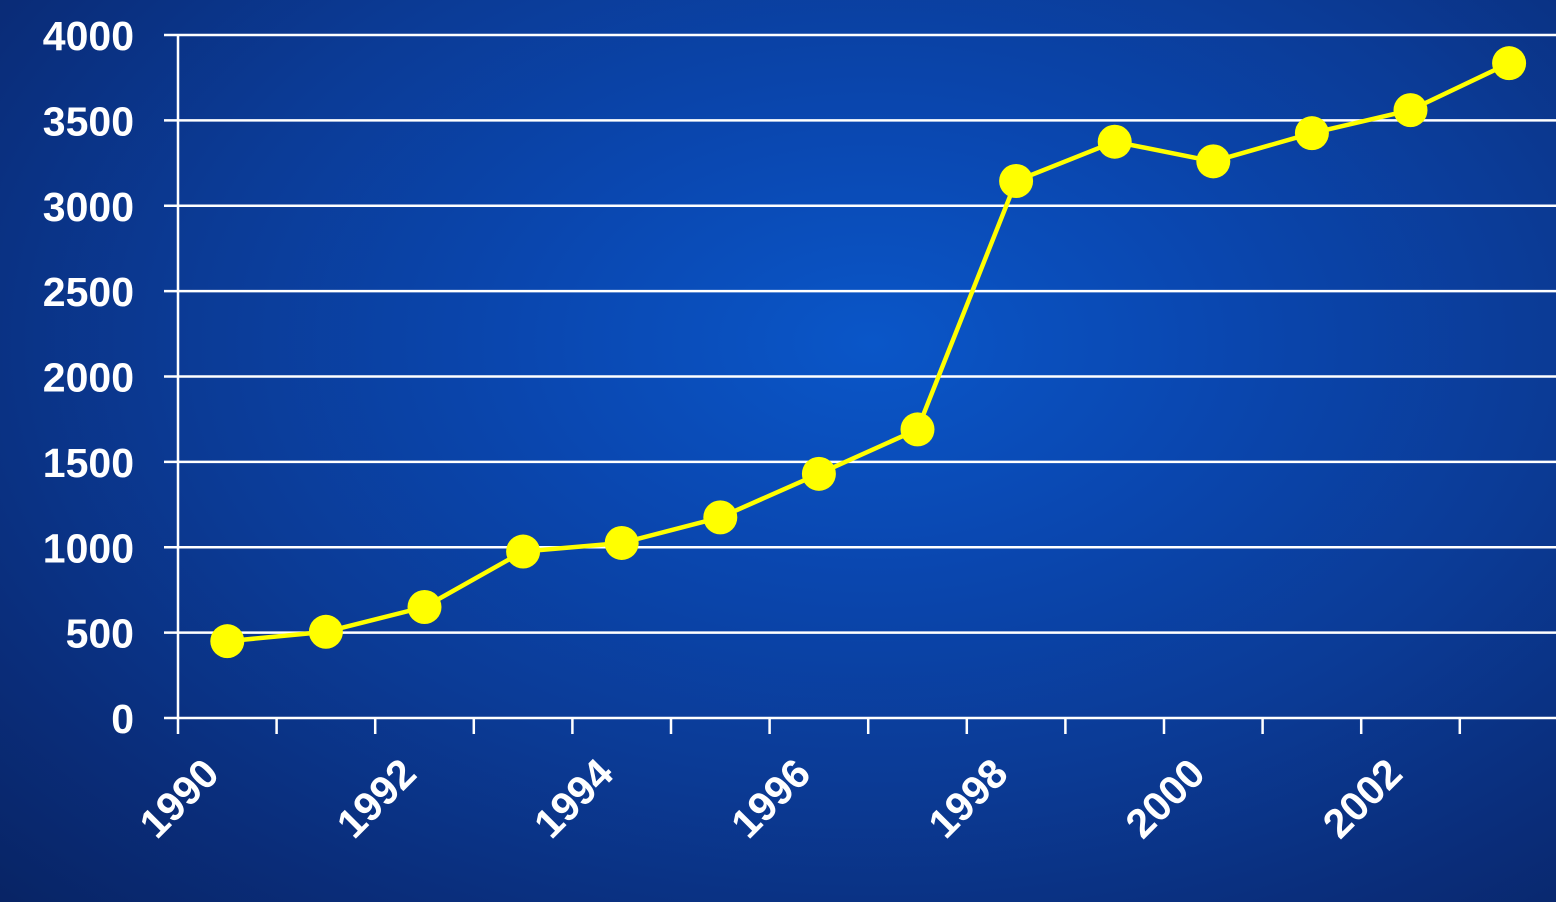 The image size is (1556, 902). What do you see at coordinates (88, 36) in the screenshot?
I see `y-tick-label: 4000` at bounding box center [88, 36].